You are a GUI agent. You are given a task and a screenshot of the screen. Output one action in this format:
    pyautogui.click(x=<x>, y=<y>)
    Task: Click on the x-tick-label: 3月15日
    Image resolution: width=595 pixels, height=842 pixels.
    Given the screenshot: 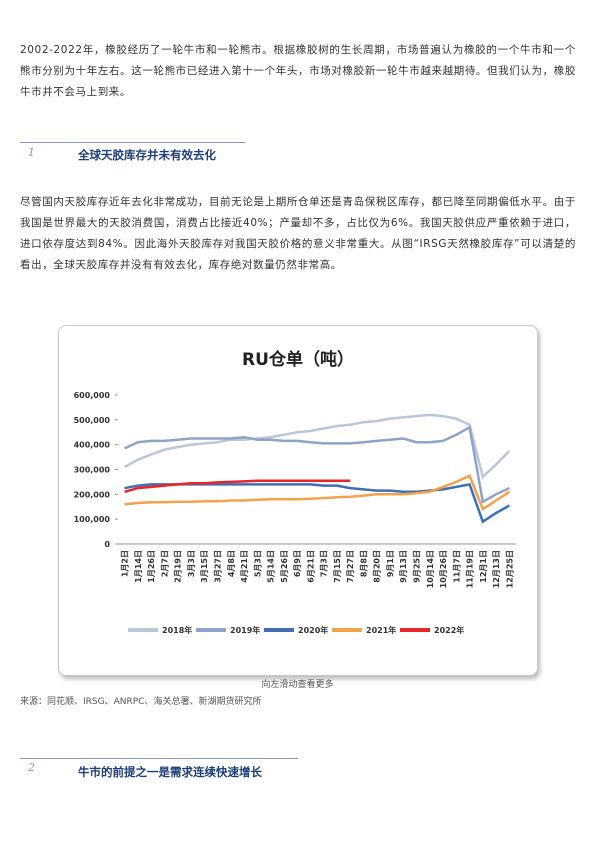 What is the action you would take?
    pyautogui.click(x=204, y=566)
    